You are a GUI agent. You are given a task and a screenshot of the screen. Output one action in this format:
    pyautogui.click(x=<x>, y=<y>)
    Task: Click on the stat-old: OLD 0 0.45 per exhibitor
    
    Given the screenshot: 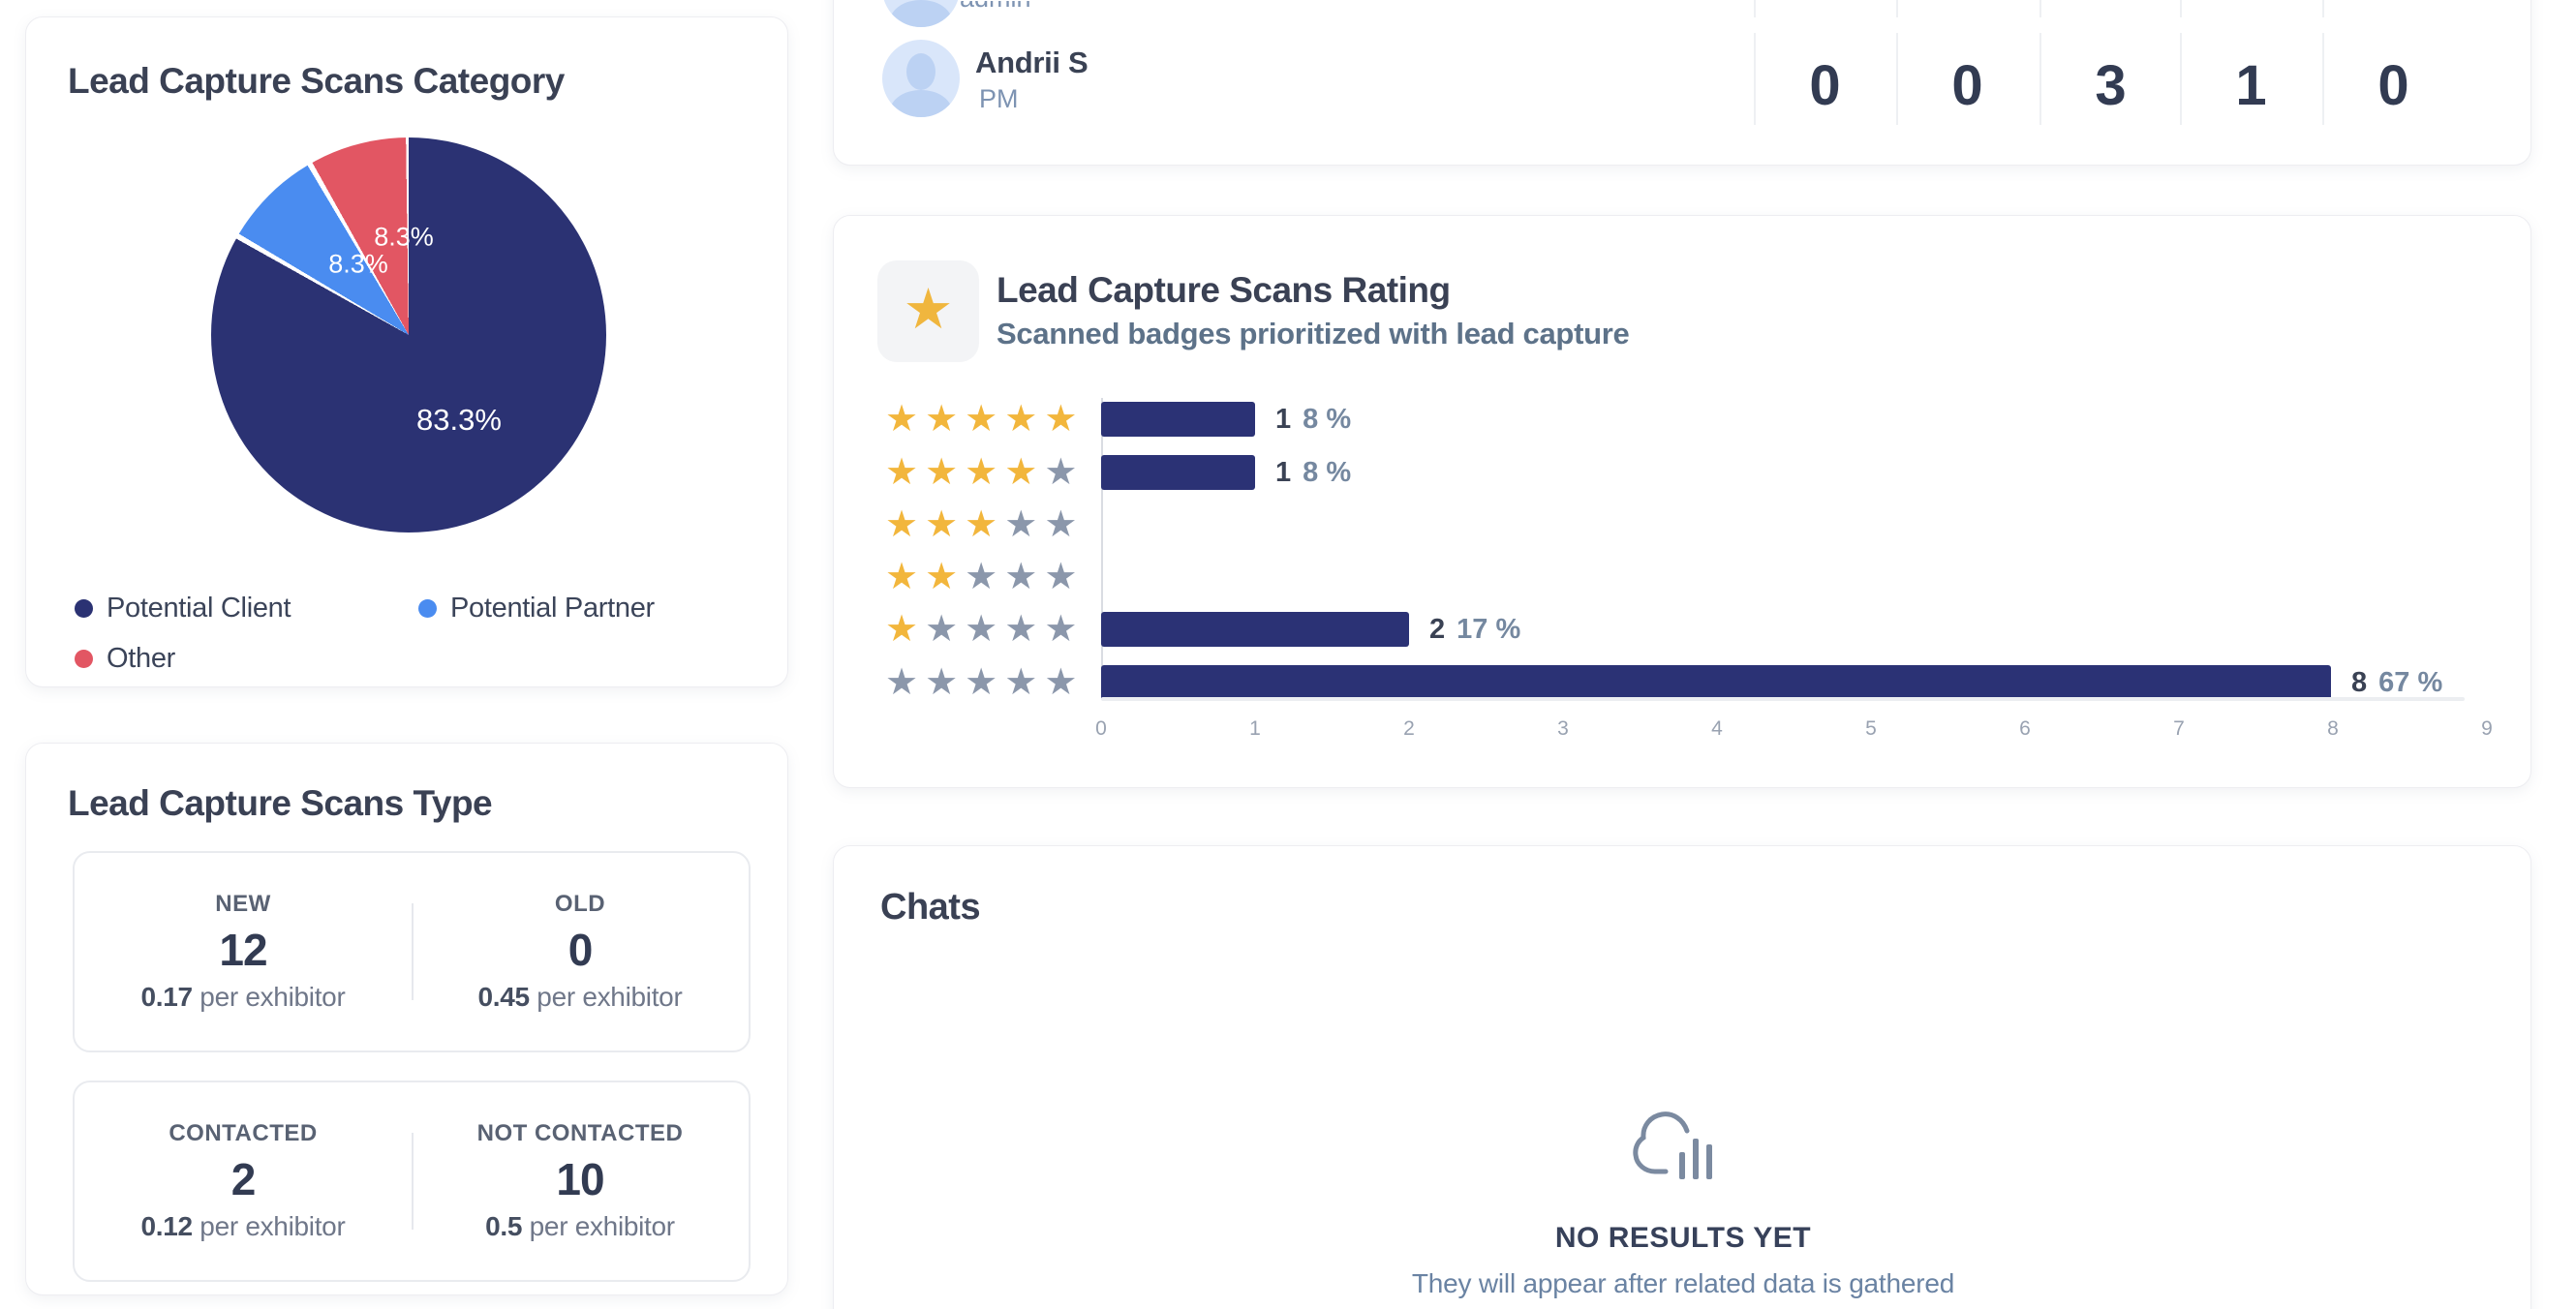 What is the action you would take?
    pyautogui.click(x=580, y=951)
    